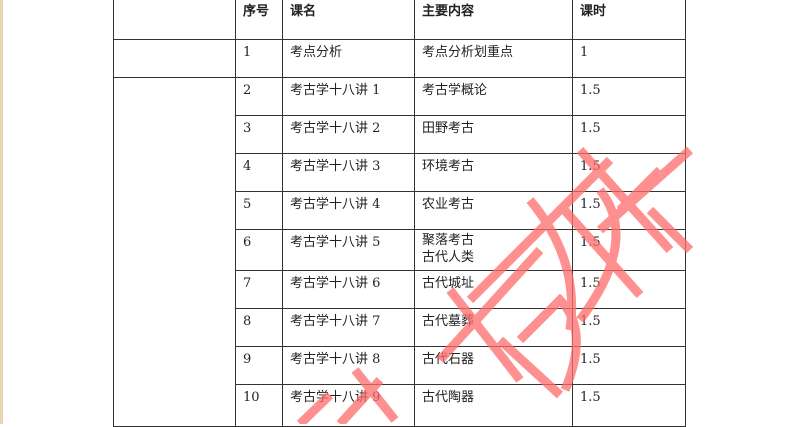  I want to click on course-name: 考古学十八讲 7, so click(348, 327).